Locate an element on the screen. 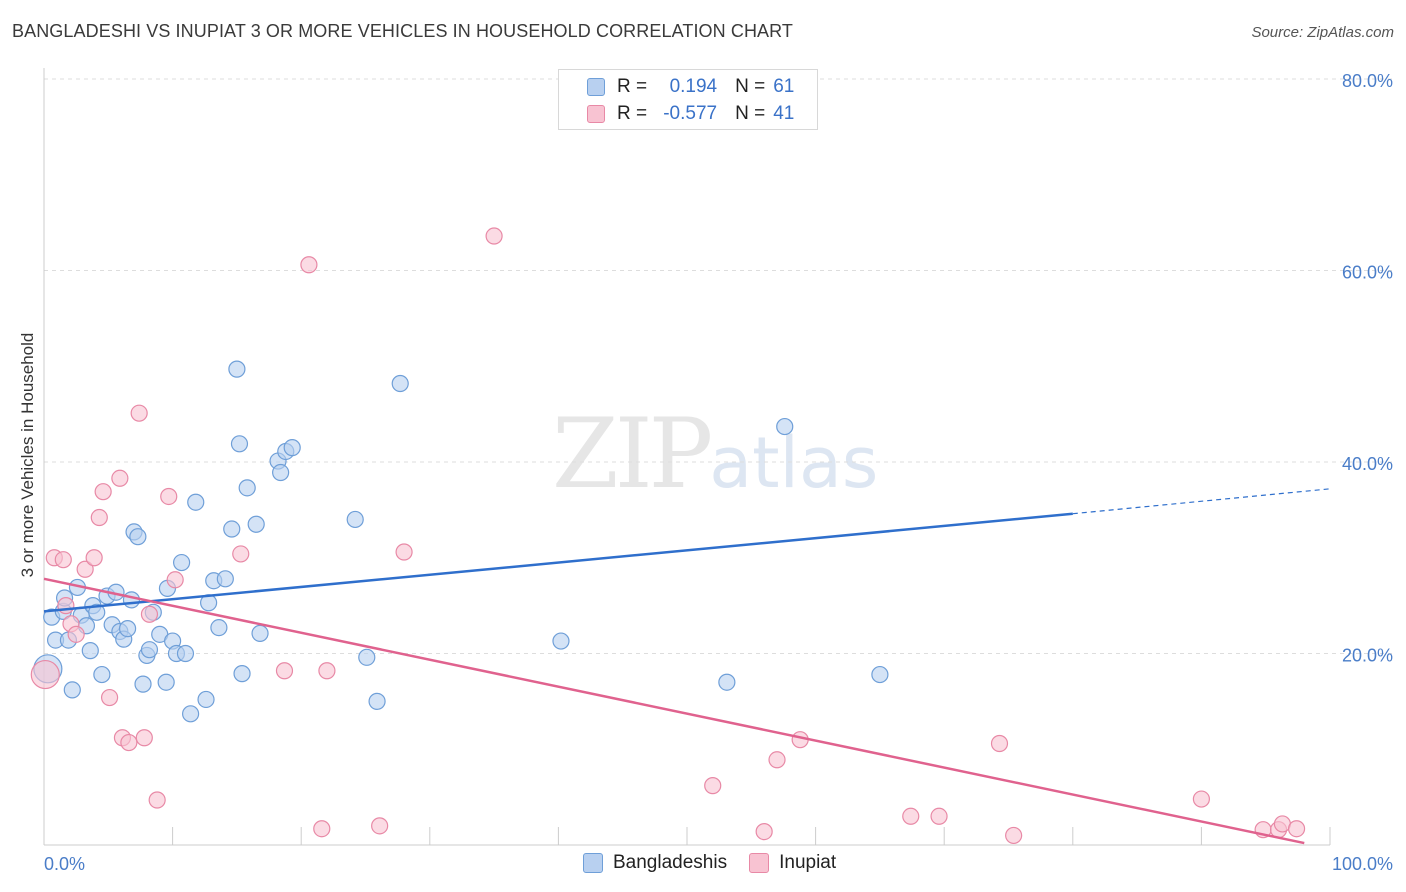  x-tick-label: 0.0% is located at coordinates (64, 864).